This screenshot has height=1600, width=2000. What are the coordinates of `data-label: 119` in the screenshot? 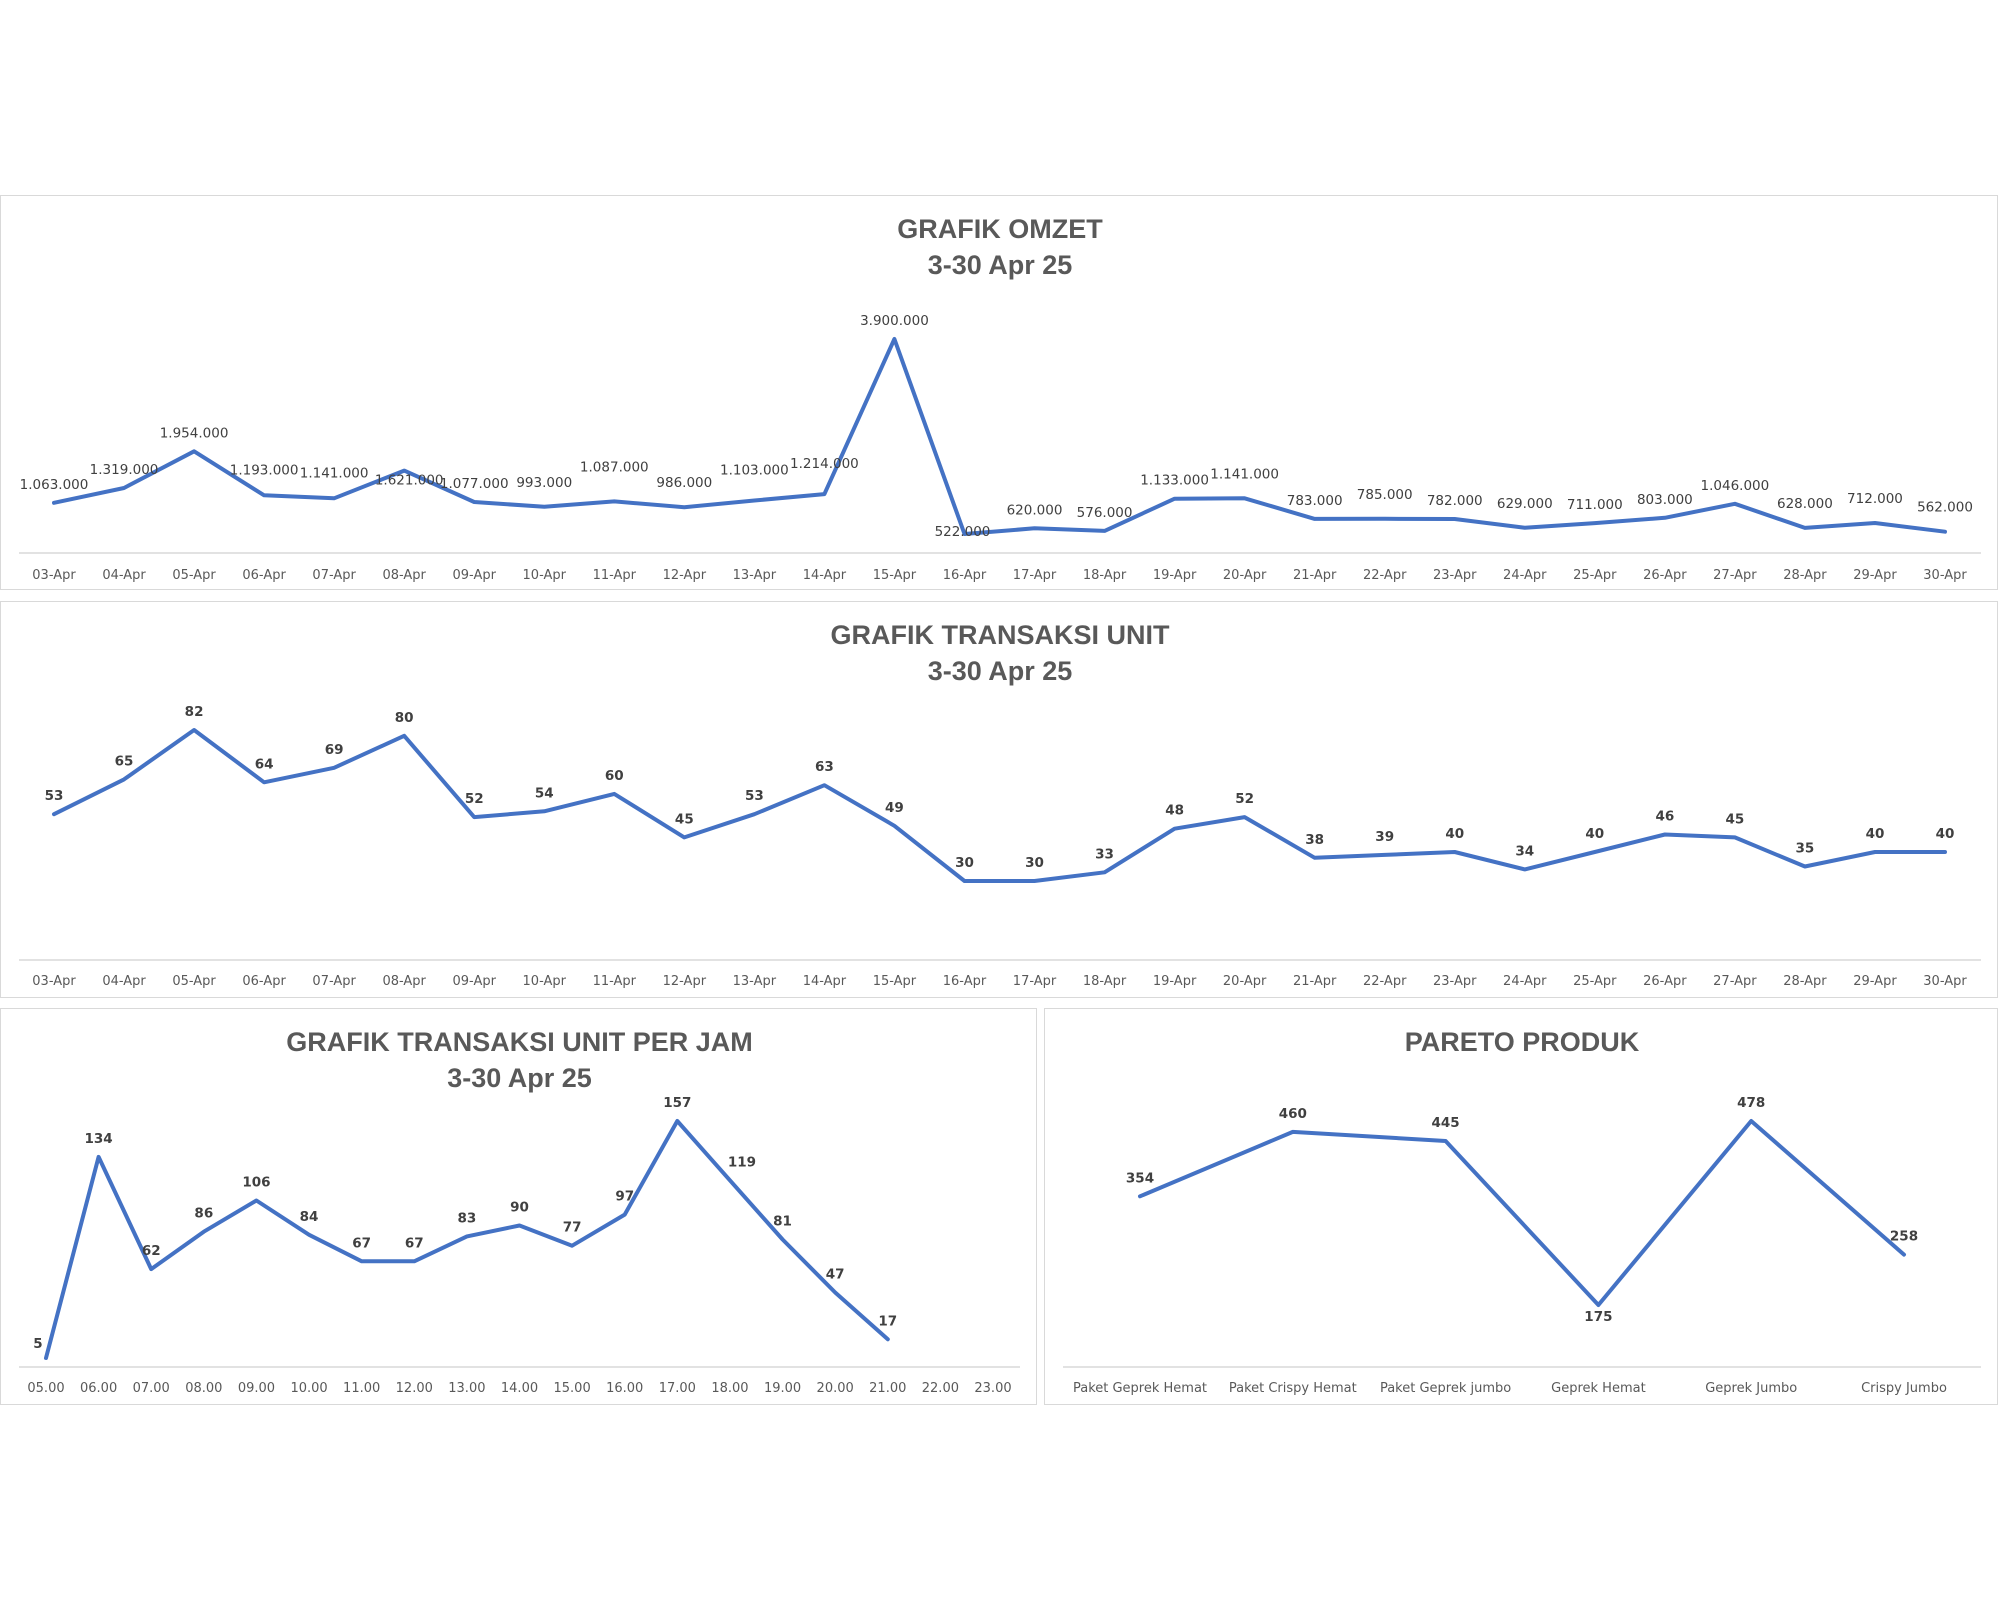 It's located at (742, 1162).